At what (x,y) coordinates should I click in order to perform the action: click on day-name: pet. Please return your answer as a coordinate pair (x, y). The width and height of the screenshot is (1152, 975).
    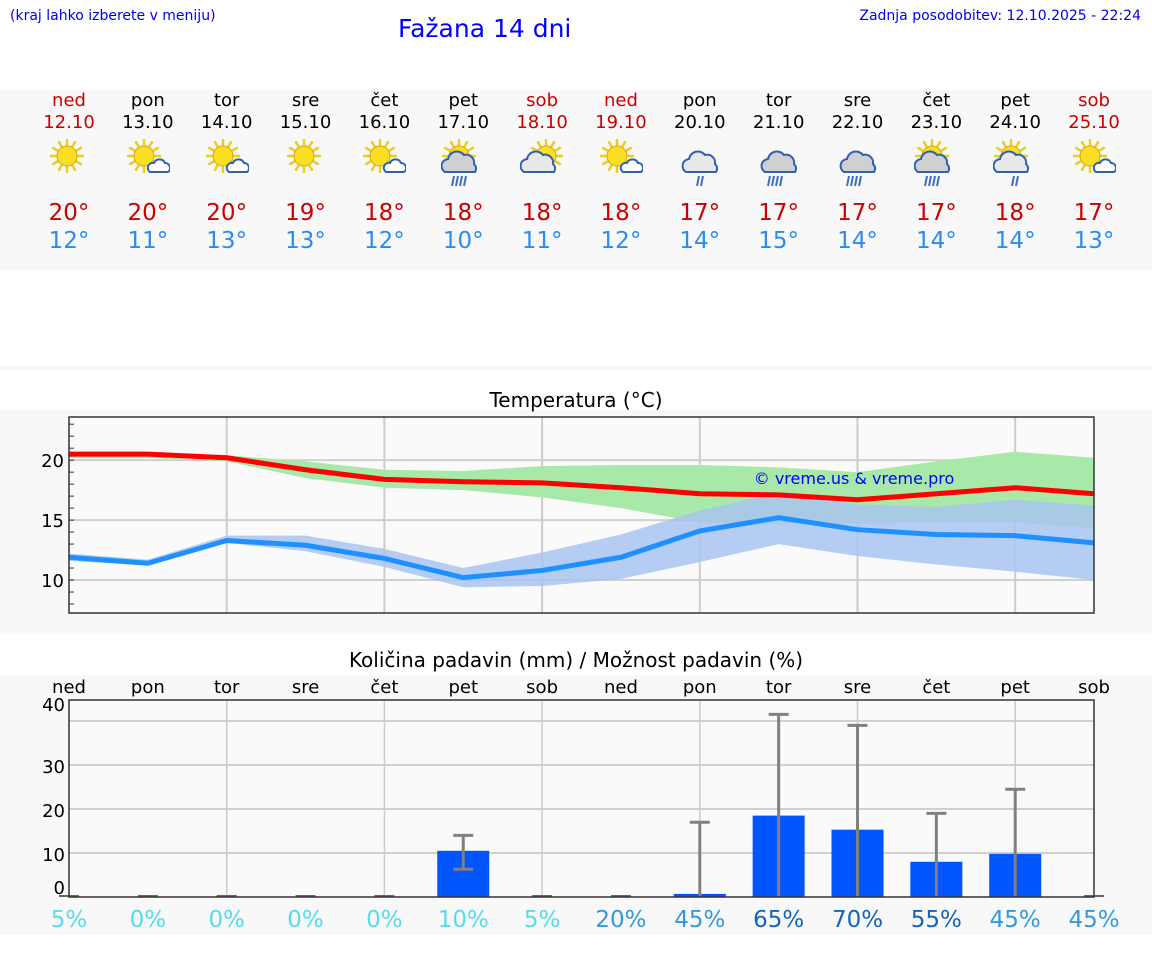
    Looking at the image, I should click on (463, 100).